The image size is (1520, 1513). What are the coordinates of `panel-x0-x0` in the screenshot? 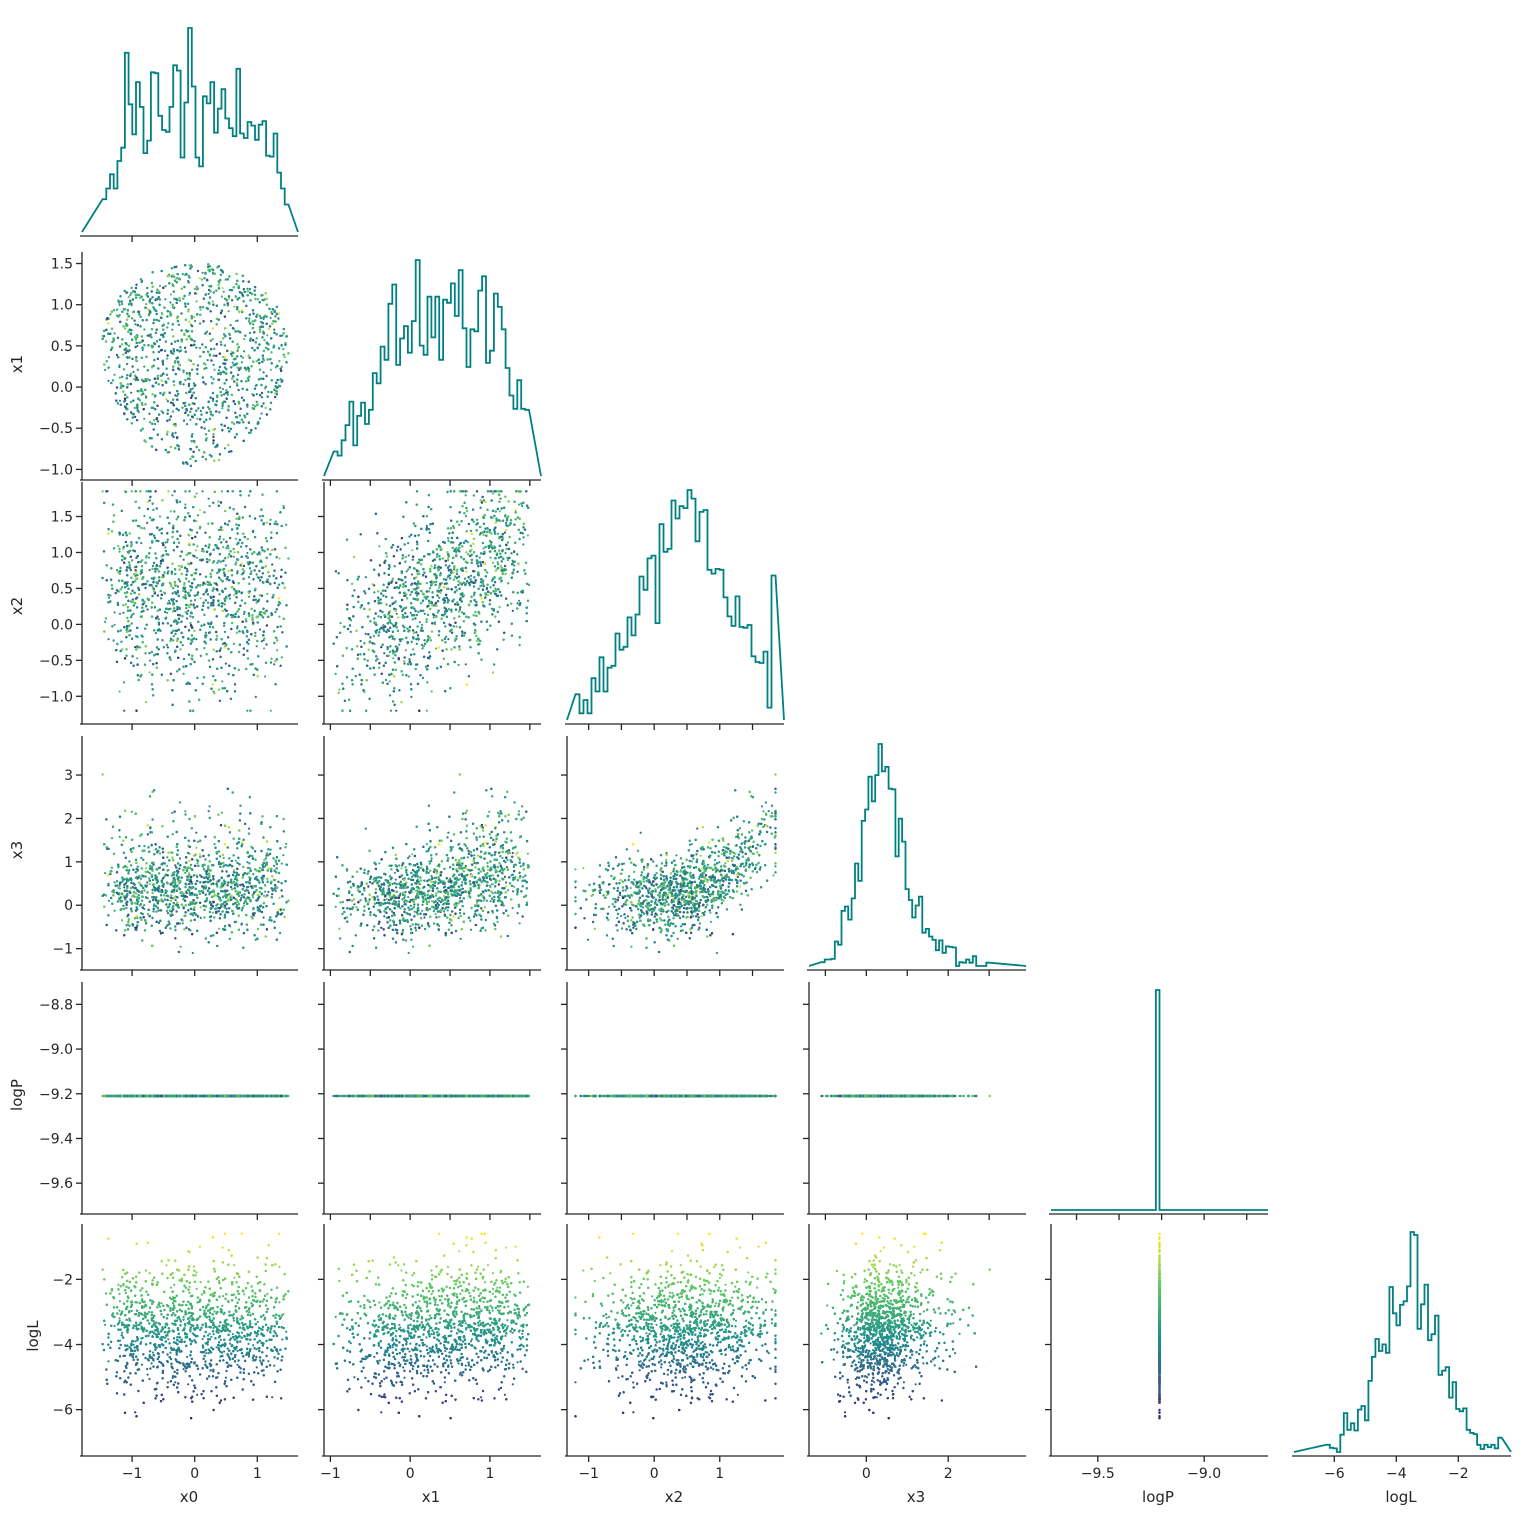 It's located at (189, 135).